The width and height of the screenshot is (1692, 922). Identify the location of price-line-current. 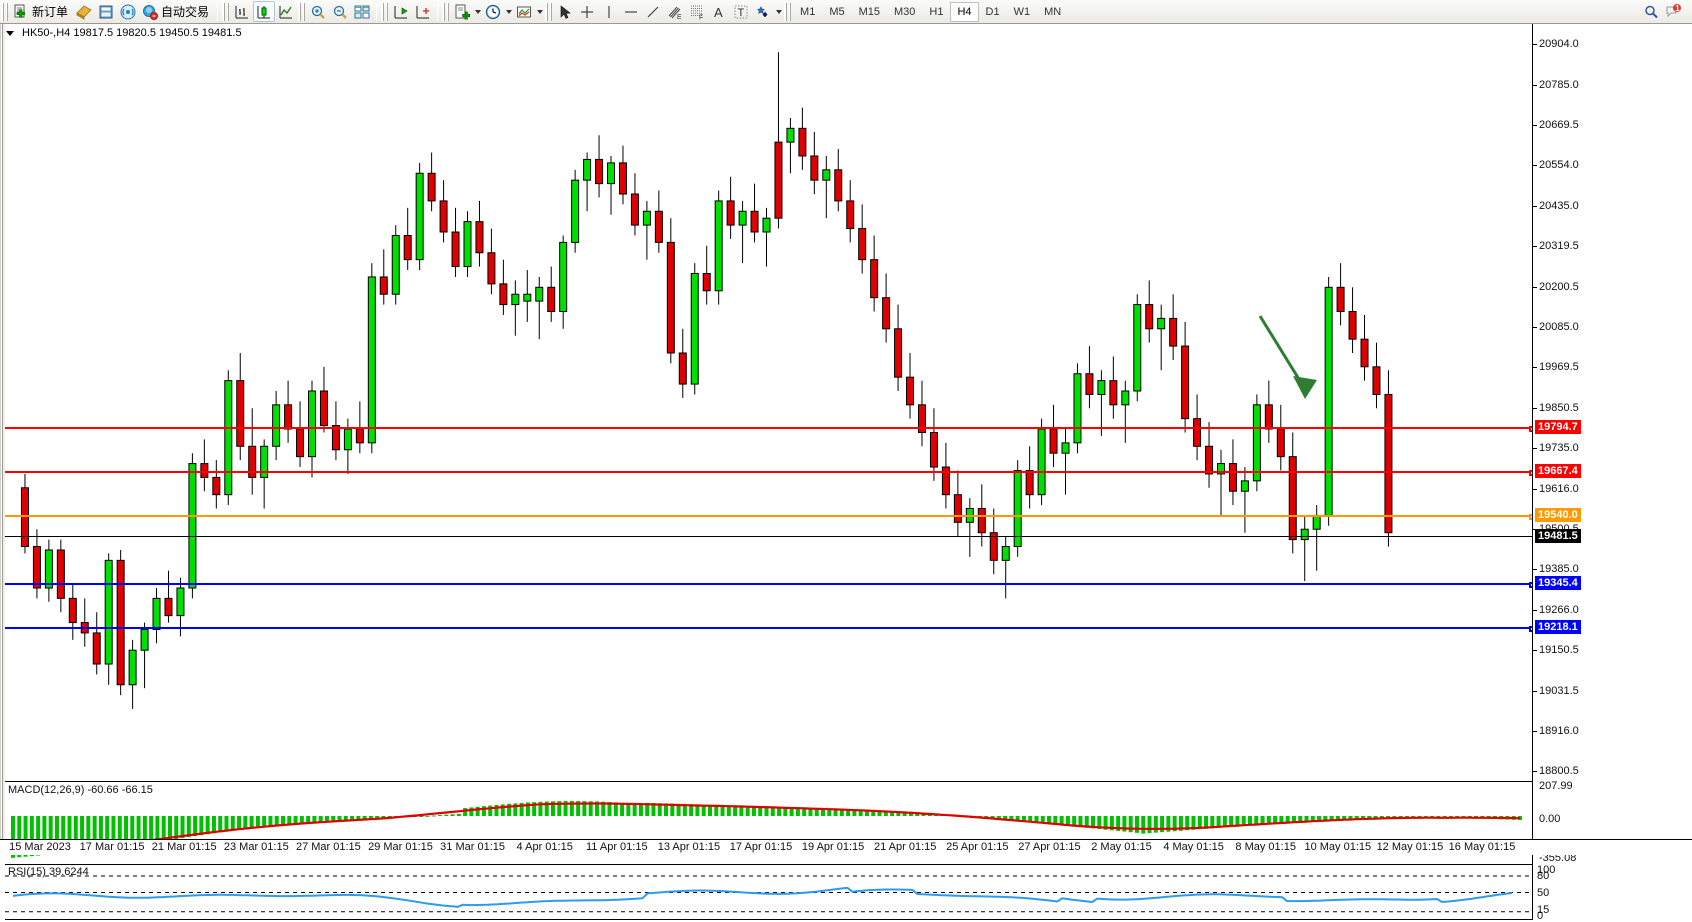
(768, 536).